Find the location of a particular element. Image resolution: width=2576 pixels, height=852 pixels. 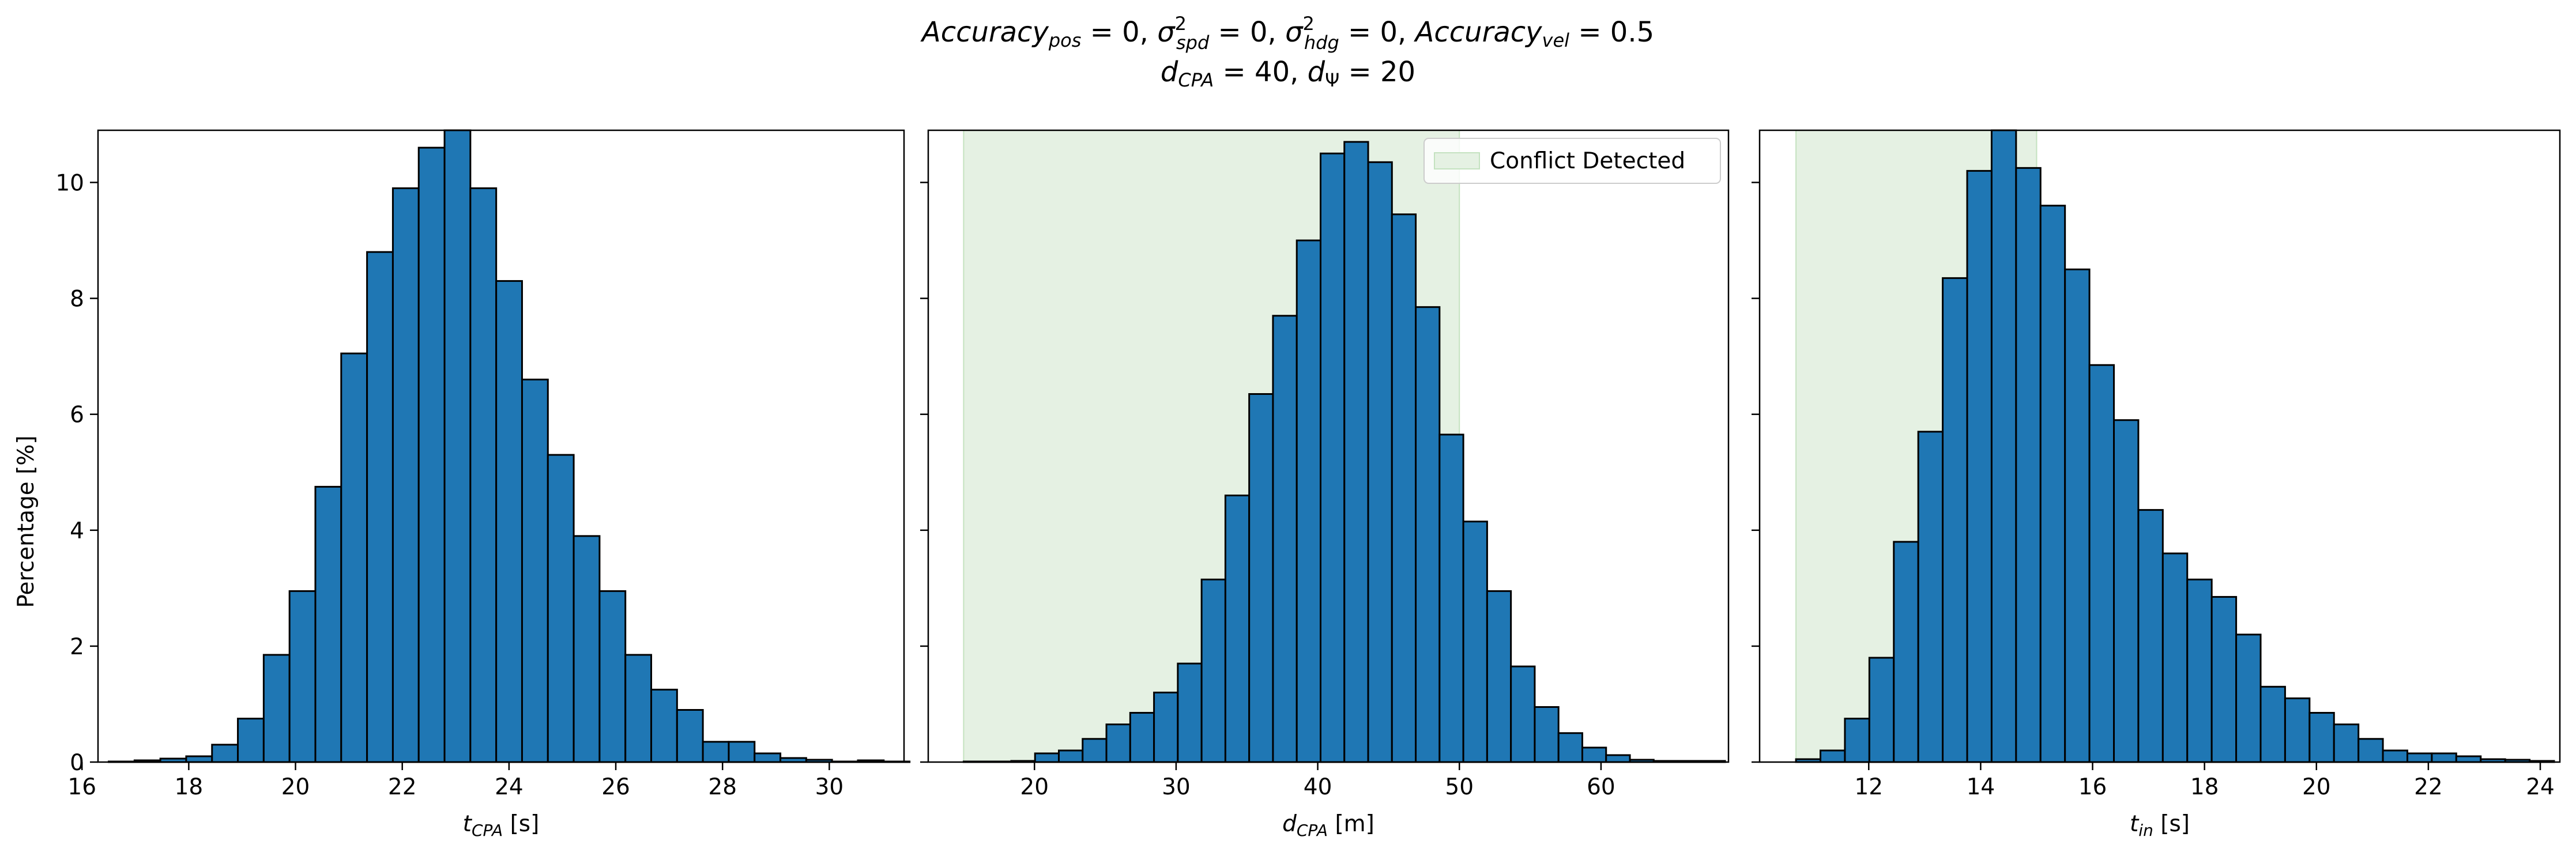

y-tick-label: 4 is located at coordinates (77, 531).